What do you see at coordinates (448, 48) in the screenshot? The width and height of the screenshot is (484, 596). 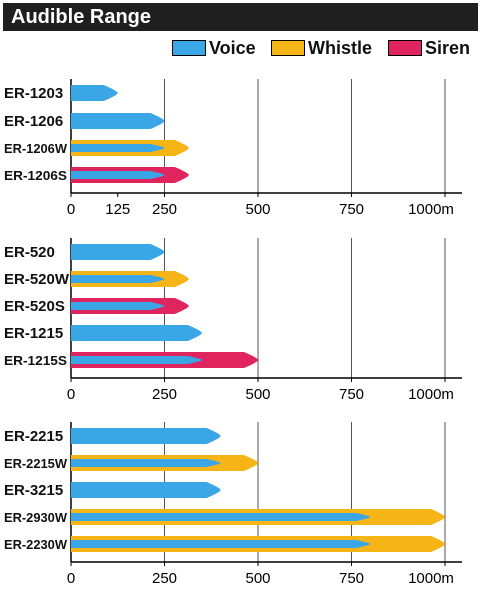 I see `legend-label-siren: Siren` at bounding box center [448, 48].